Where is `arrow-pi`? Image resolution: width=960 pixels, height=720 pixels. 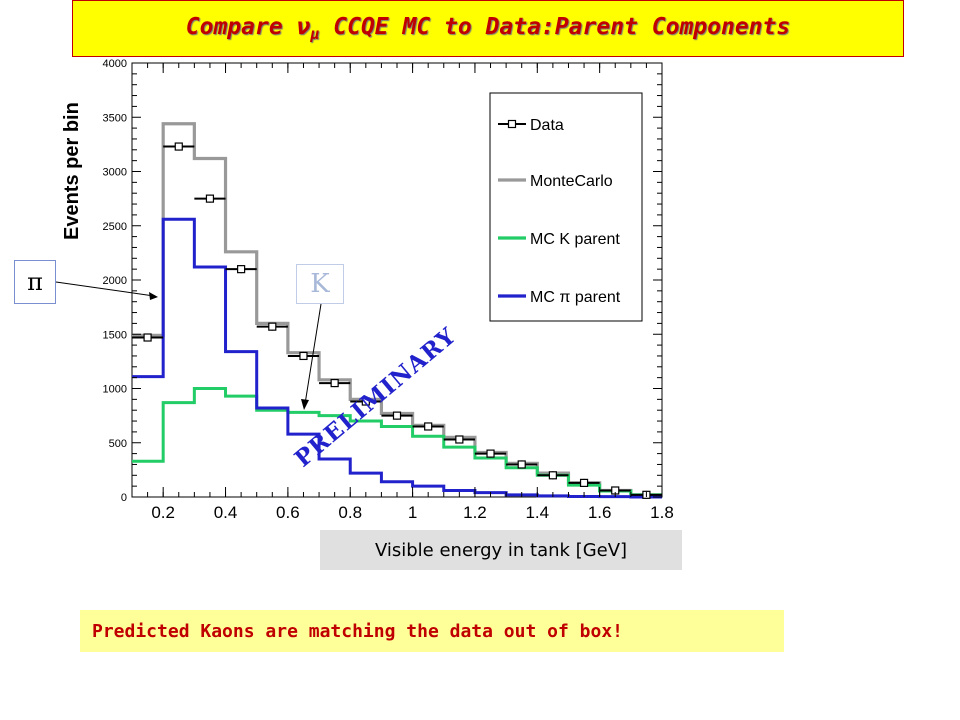
arrow-pi is located at coordinates (106, 290).